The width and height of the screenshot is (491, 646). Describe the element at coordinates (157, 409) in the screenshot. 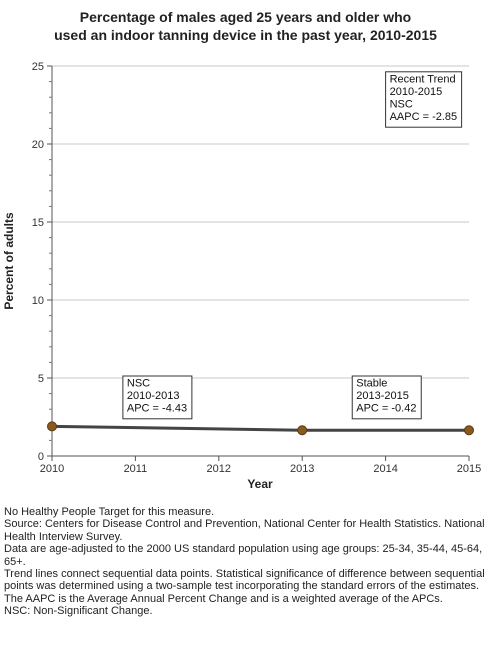

I see `annotation-text: APC = -4.43` at that location.